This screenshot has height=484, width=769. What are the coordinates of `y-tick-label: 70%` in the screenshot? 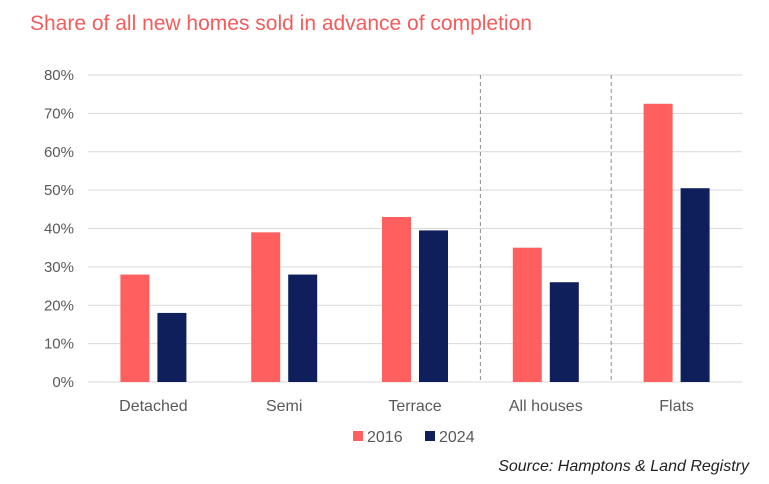 It's located at (59, 113).